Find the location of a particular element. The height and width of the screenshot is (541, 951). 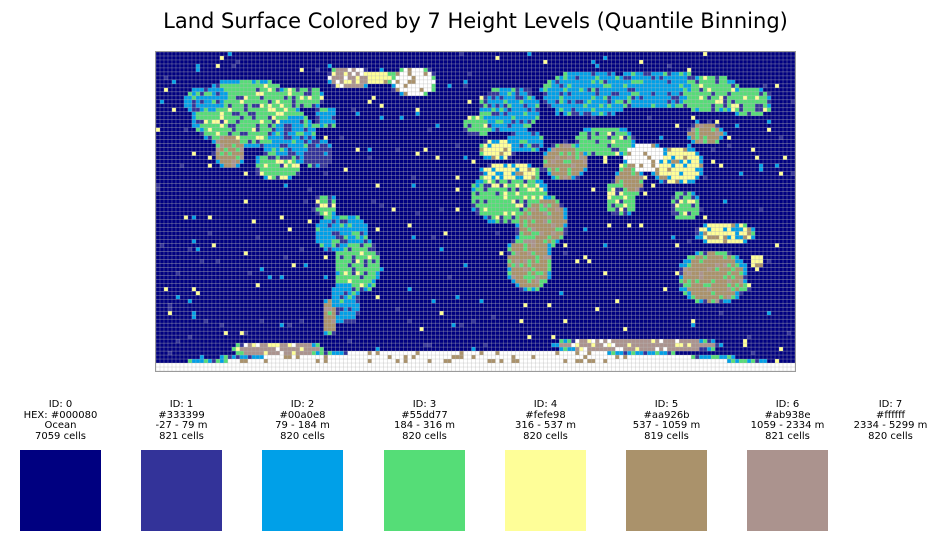

legend-id: ID: 0 is located at coordinates (60, 404).